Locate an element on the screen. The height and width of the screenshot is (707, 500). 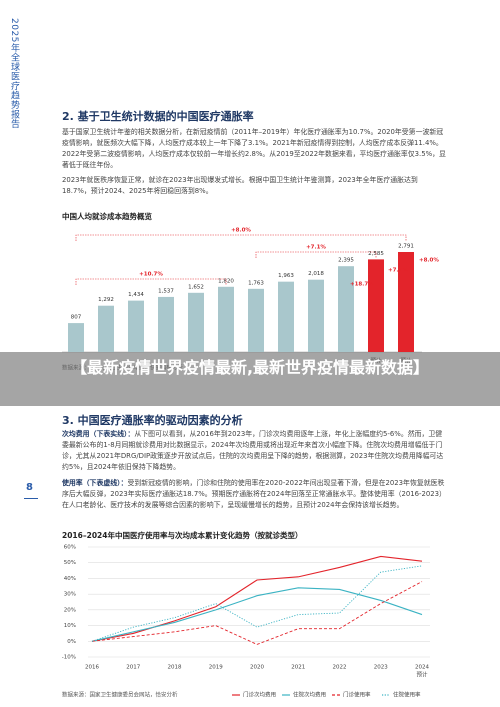
data-label: 2,791 is located at coordinates (406, 247).